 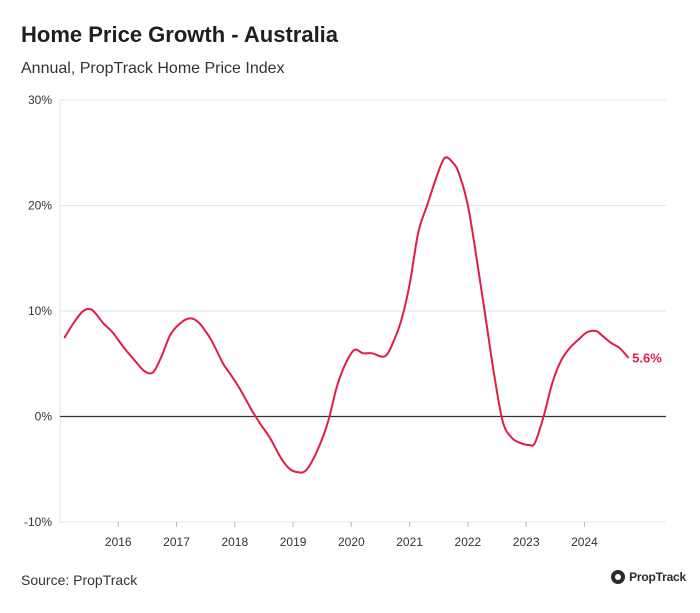 What do you see at coordinates (293, 542) in the screenshot?
I see `x-tick-label: 2019` at bounding box center [293, 542].